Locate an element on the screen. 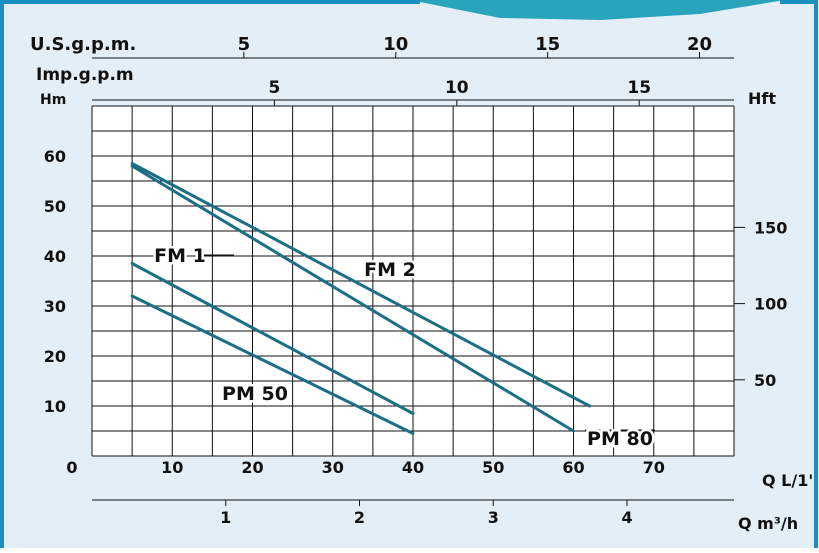 The width and height of the screenshot is (819, 553). m3h-tick-label: 3 is located at coordinates (493, 517).